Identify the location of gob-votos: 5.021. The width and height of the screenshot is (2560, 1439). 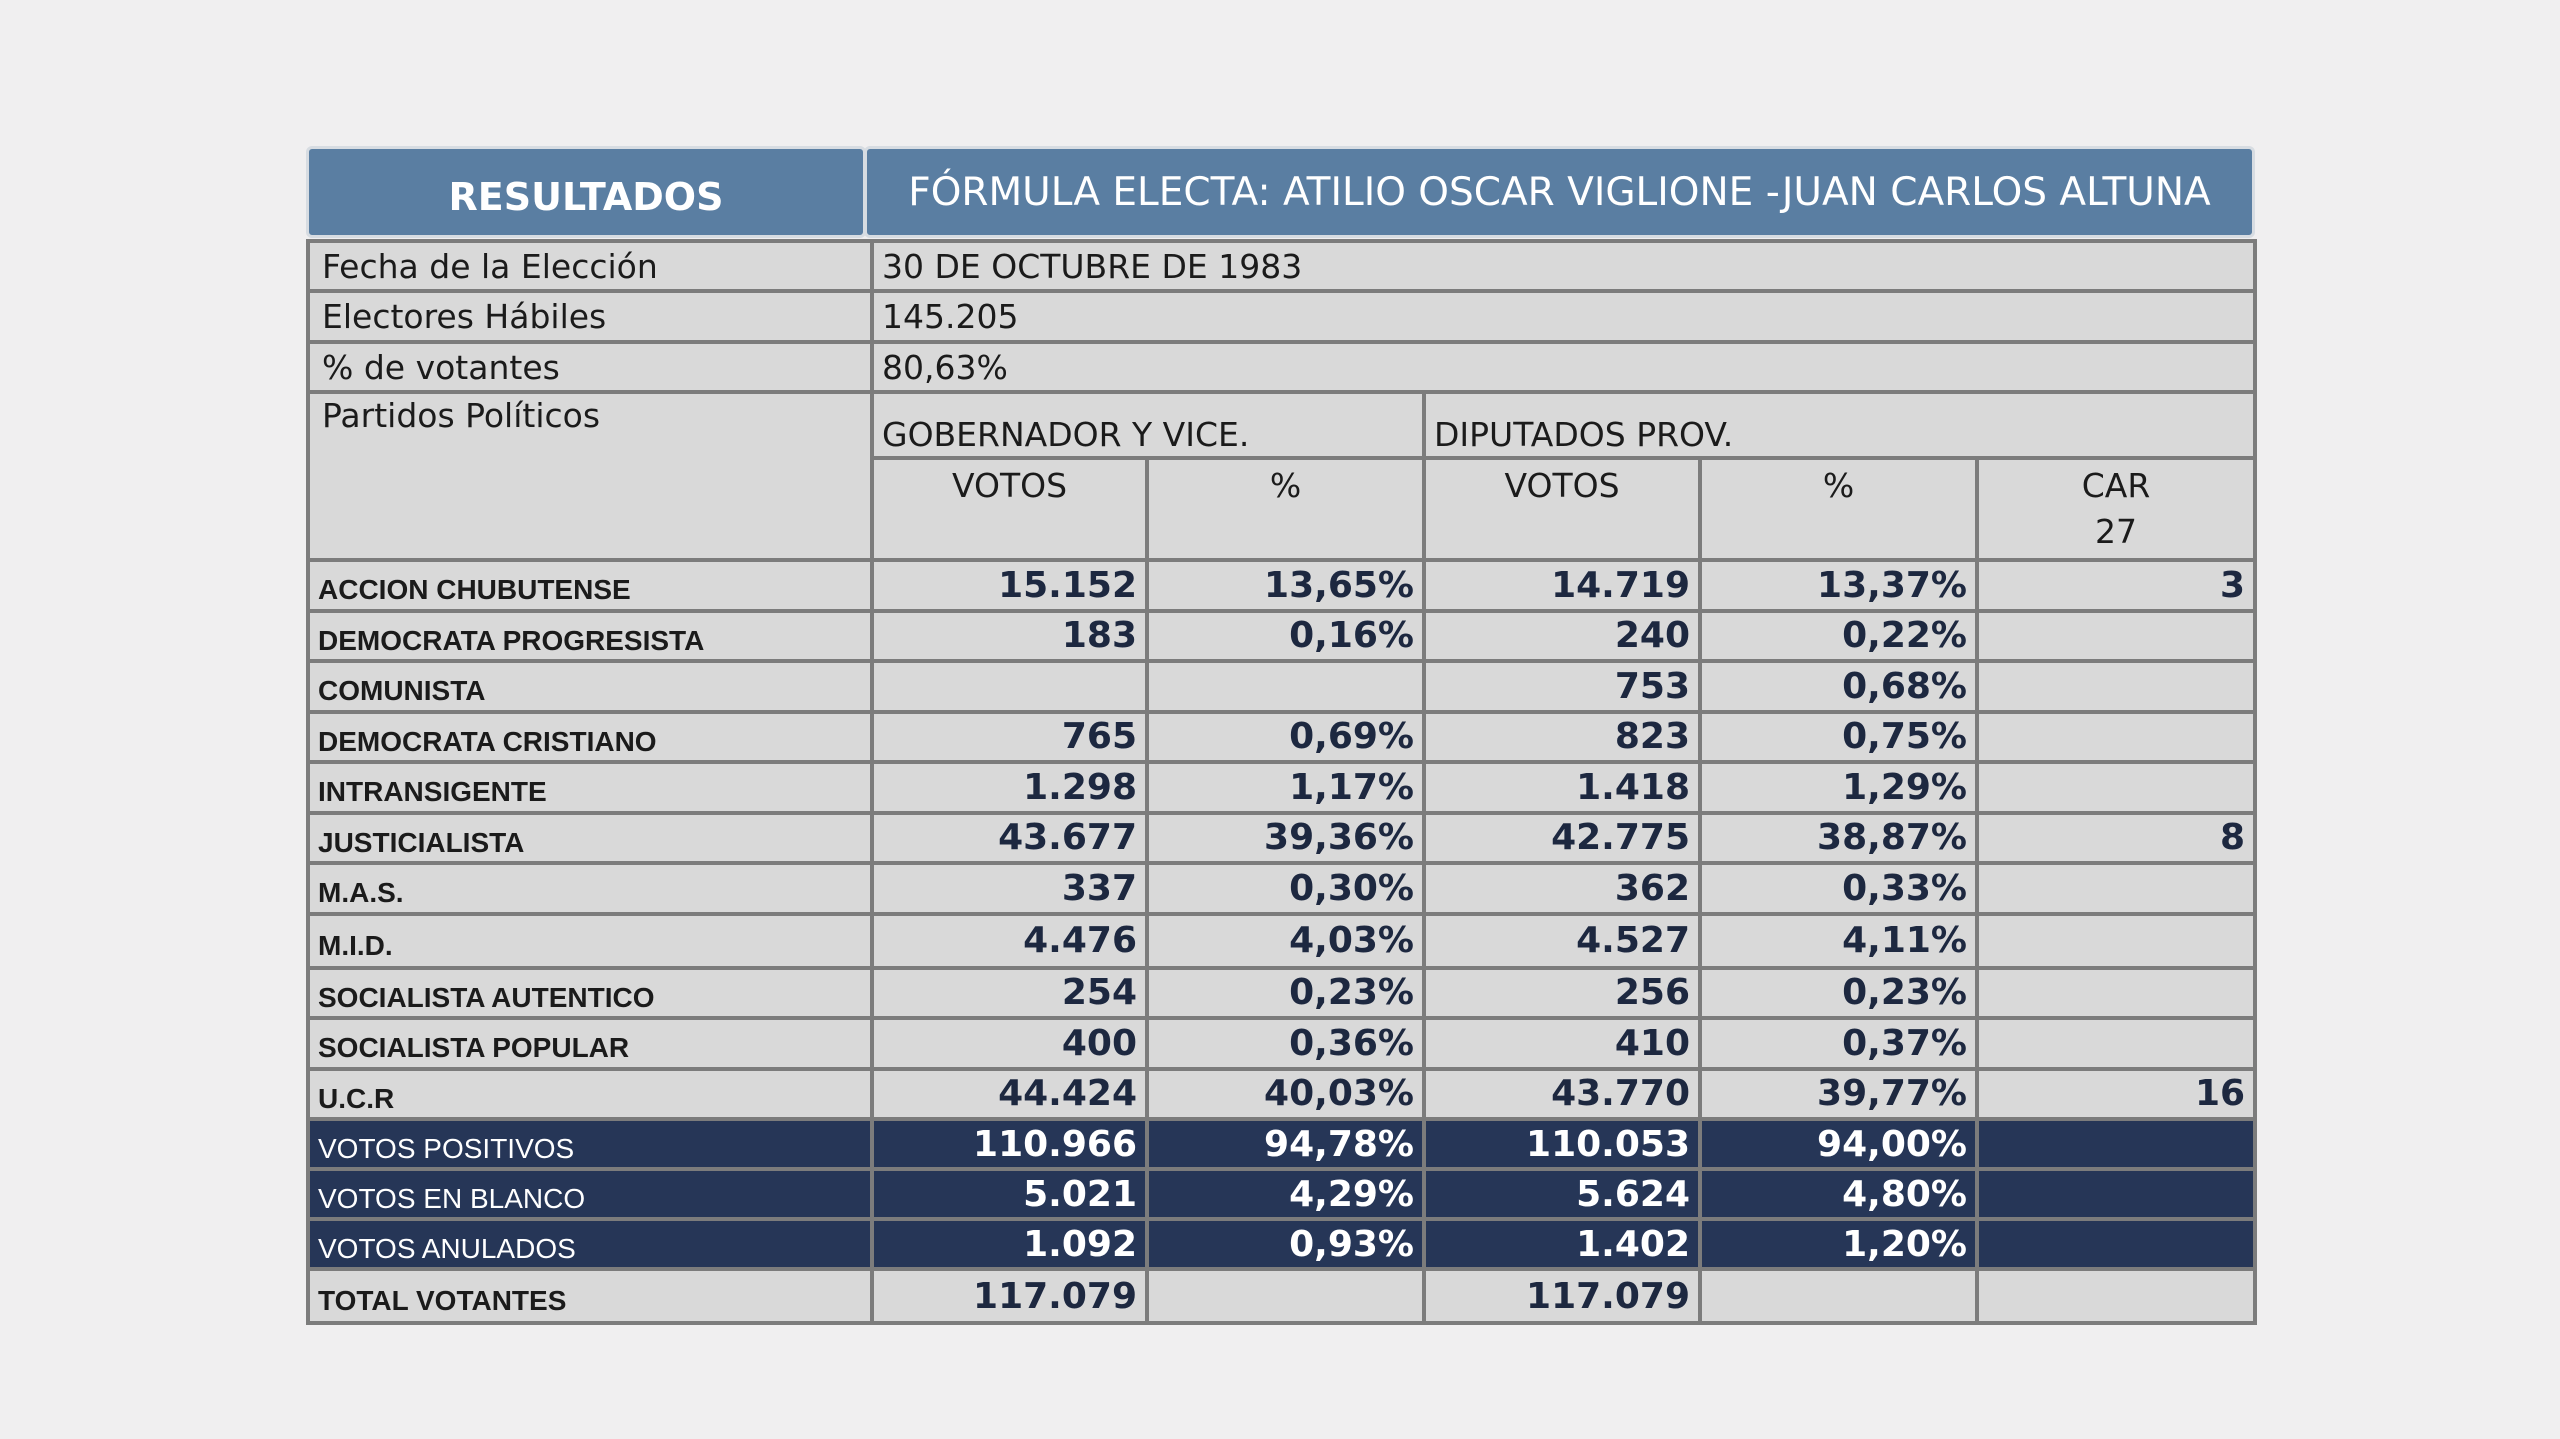
(1009, 1194).